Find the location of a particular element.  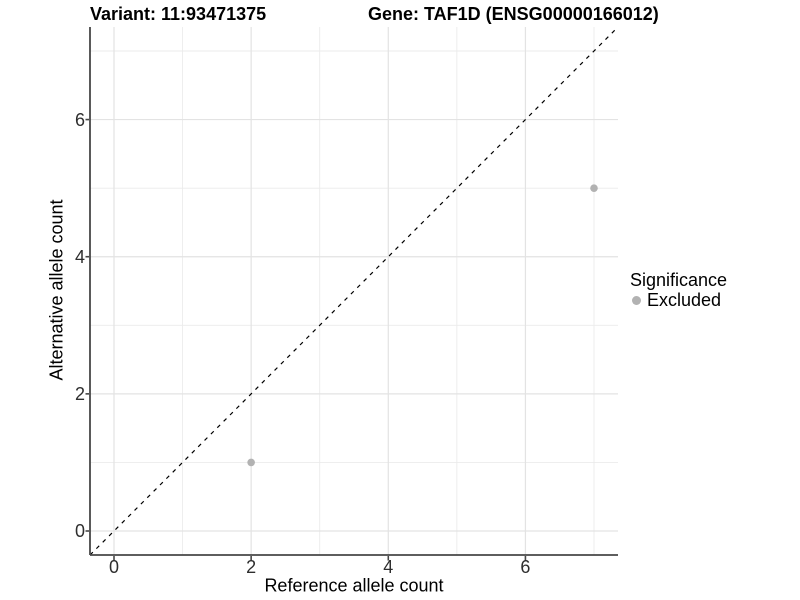

y-axis-label: Alternative allele count is located at coordinates (56, 290).